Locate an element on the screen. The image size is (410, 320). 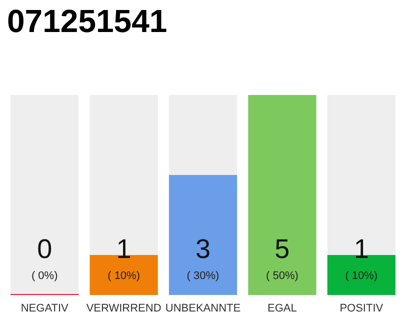
data-label: 0 ( 0%) is located at coordinates (44, 258).